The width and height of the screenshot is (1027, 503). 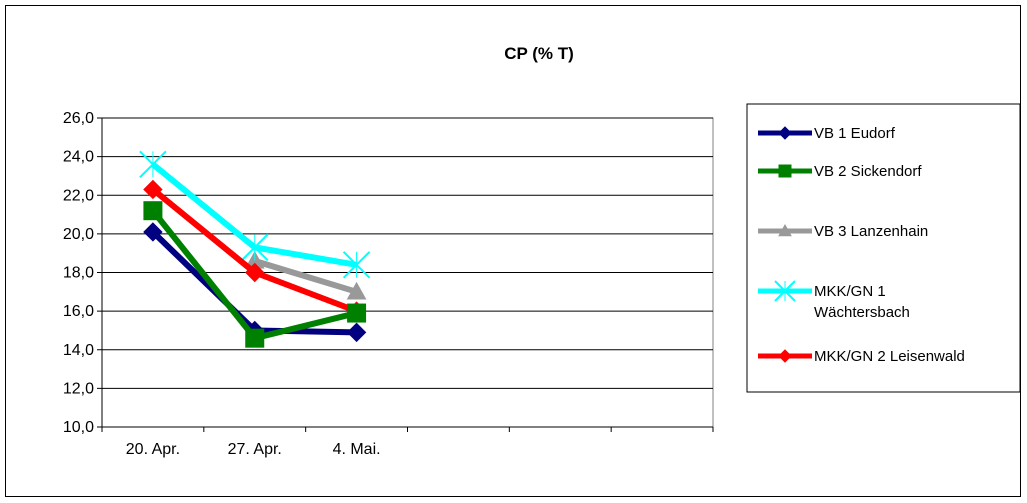 I want to click on y-tick-label: 12,0, so click(x=78, y=388).